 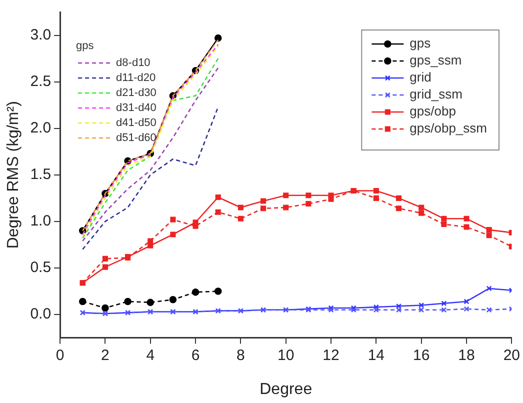 What do you see at coordinates (421, 77) in the screenshot?
I see `legend-label: grid` at bounding box center [421, 77].